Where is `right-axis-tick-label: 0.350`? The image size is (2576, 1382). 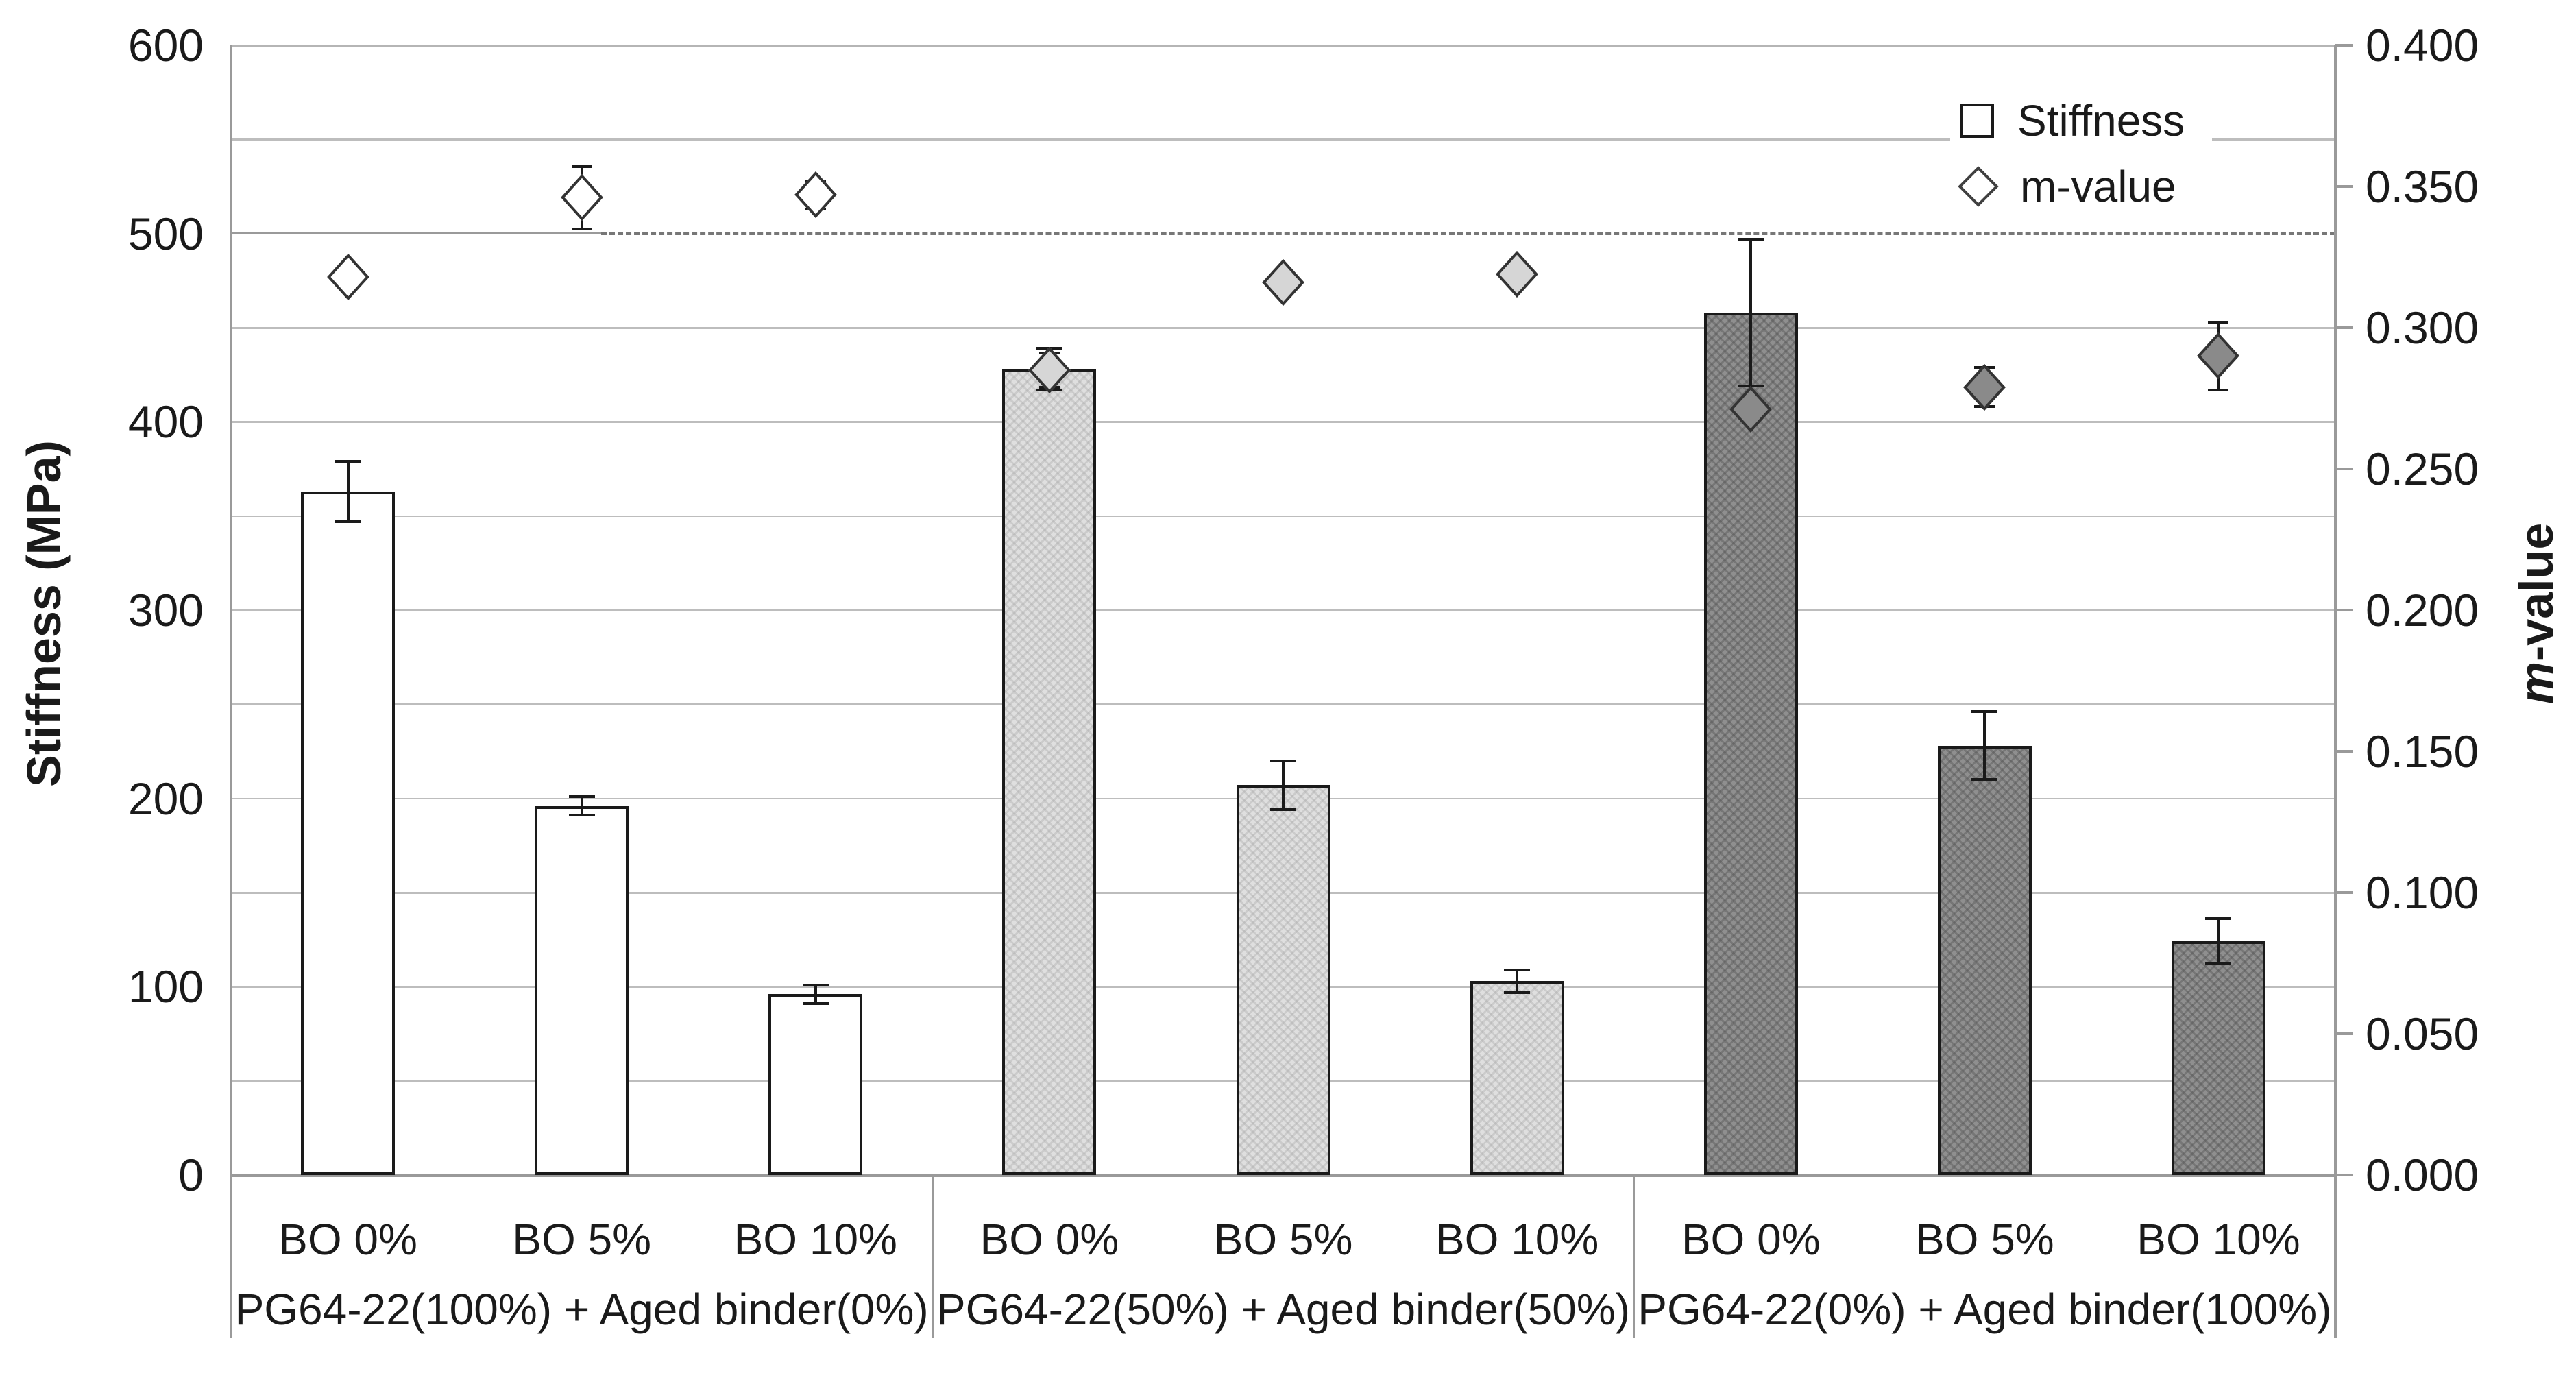
right-axis-tick-label: 0.350 is located at coordinates (2422, 186).